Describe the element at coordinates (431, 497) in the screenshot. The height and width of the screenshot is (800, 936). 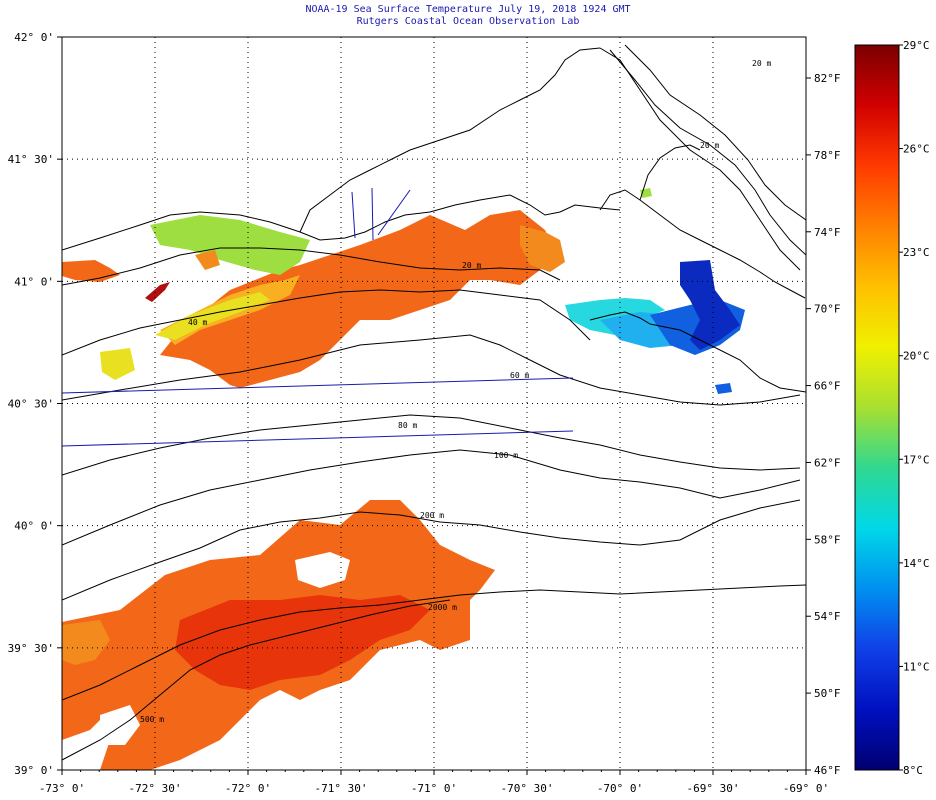
I see `contour-100m` at that location.